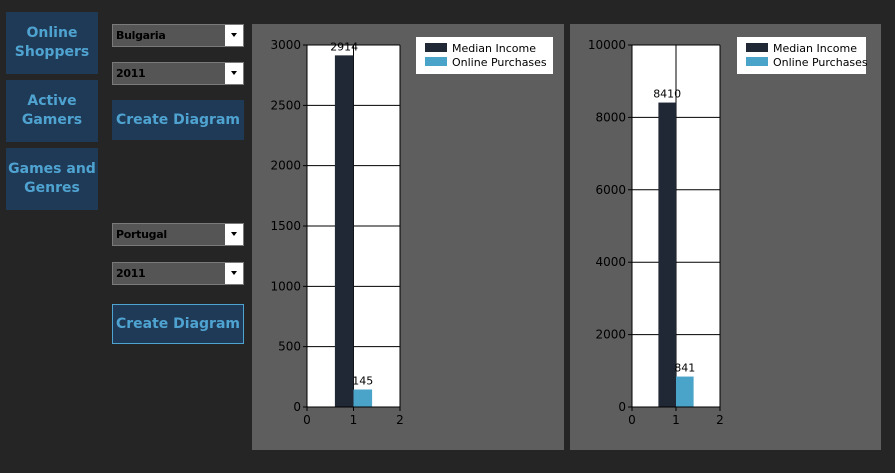 The height and width of the screenshot is (473, 895). I want to click on y-tick-label: 2500, so click(285, 105).